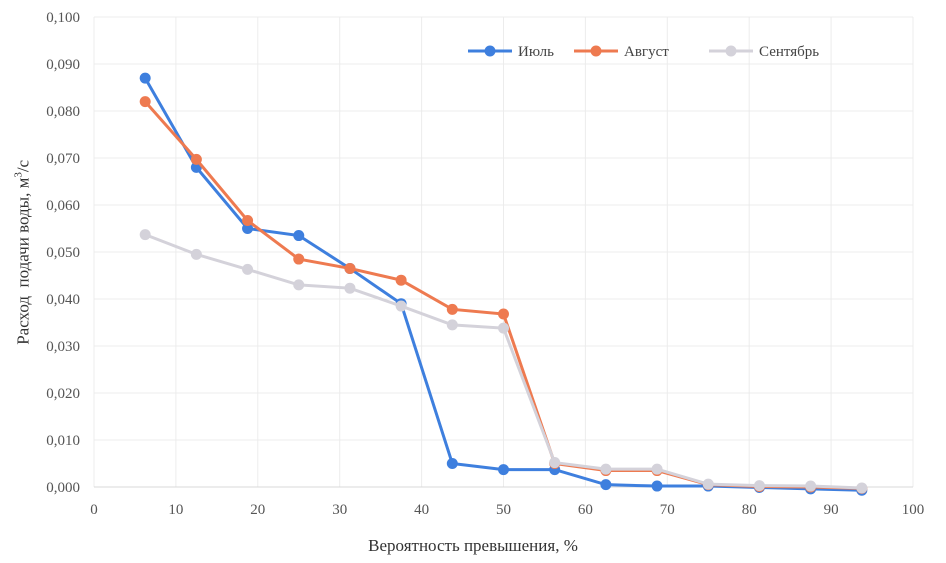 The image size is (946, 563). I want to click on x-axis-label: Вероятность превышения, %, so click(473, 545).